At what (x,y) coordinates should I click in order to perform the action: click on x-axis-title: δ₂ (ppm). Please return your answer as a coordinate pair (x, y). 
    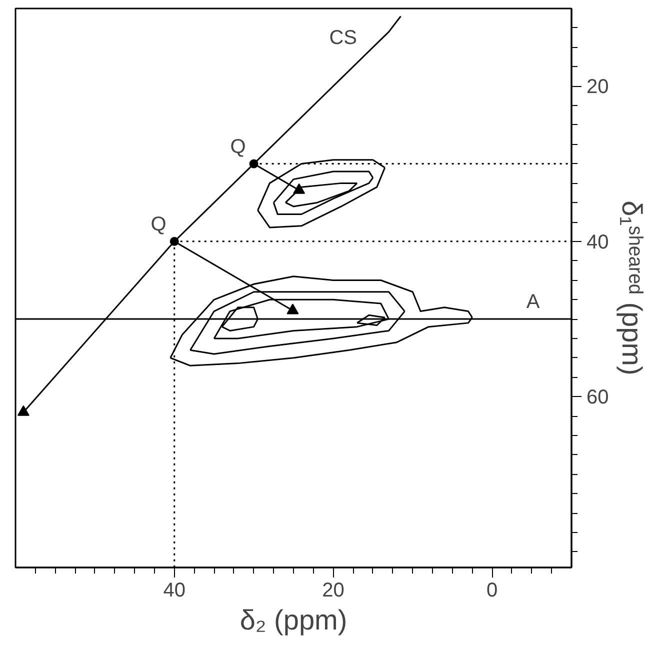
    Looking at the image, I should click on (294, 620).